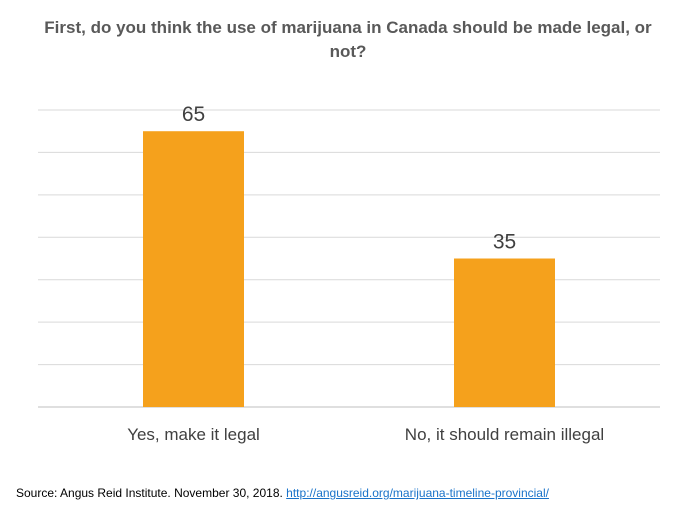 The width and height of the screenshot is (696, 522). What do you see at coordinates (504, 242) in the screenshot?
I see `data-label: 35` at bounding box center [504, 242].